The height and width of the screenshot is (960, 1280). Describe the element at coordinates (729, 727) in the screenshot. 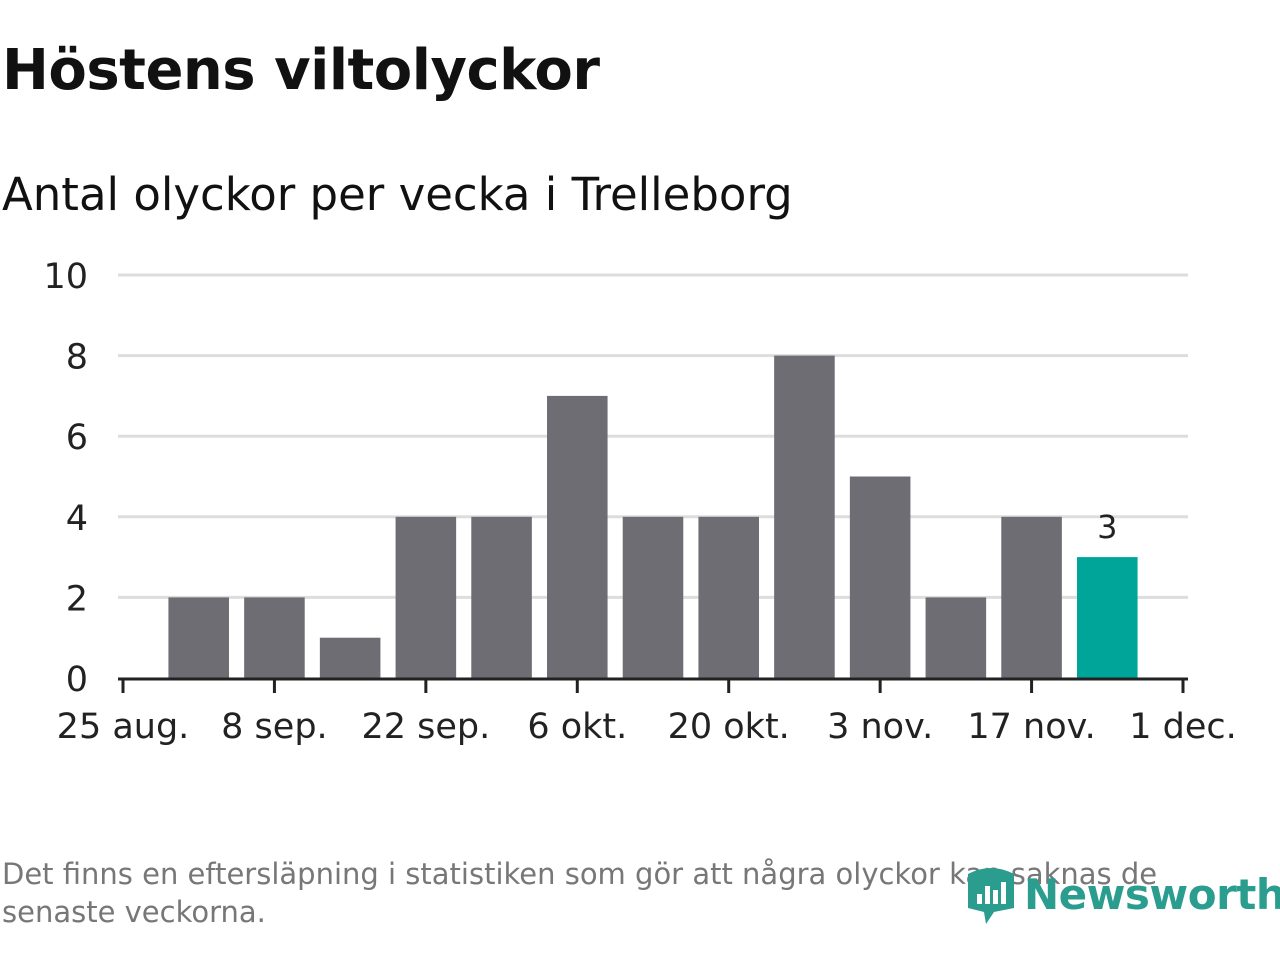

I see `x-tick-label: 20 okt.` at that location.